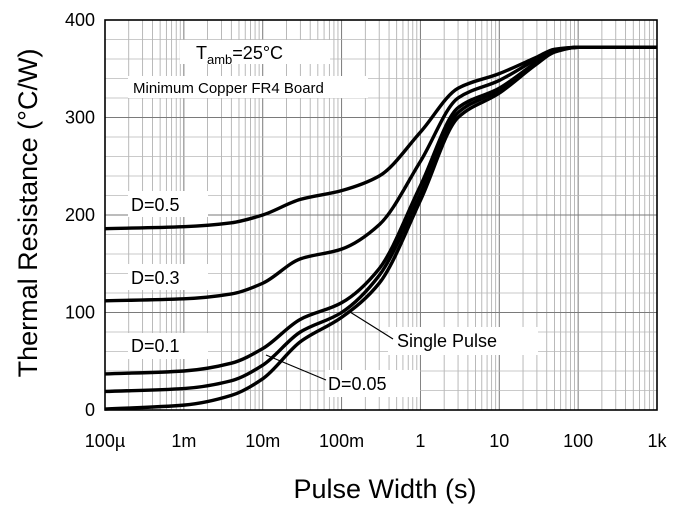 The image size is (673, 508). Describe the element at coordinates (657, 441) in the screenshot. I see `x-tick-label: 1k` at that location.